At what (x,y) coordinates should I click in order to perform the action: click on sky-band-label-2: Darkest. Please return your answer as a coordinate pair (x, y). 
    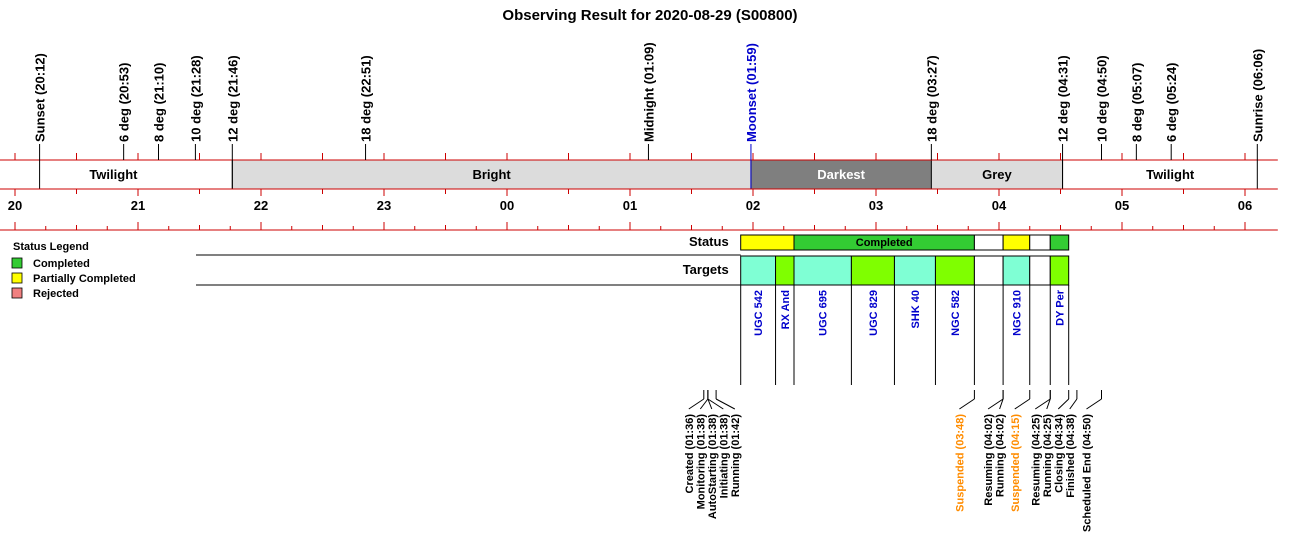
    Looking at the image, I should click on (841, 174).